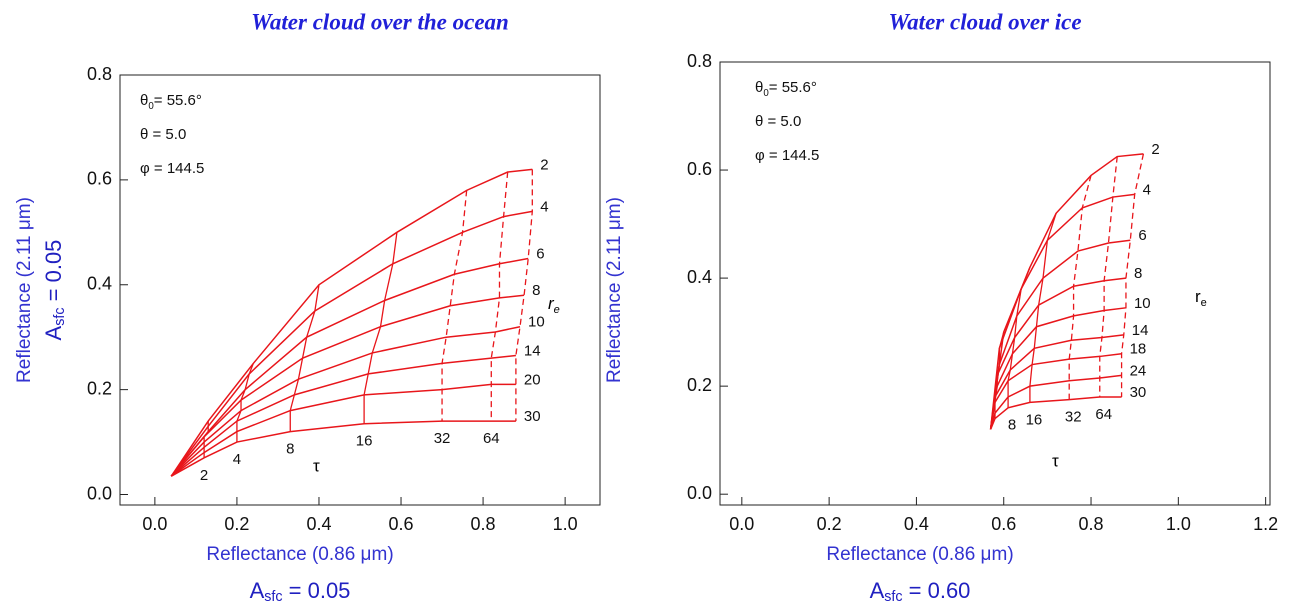 This screenshot has width=1298, height=615. I want to click on geometry-param-text: = 55.6°, so click(793, 87).